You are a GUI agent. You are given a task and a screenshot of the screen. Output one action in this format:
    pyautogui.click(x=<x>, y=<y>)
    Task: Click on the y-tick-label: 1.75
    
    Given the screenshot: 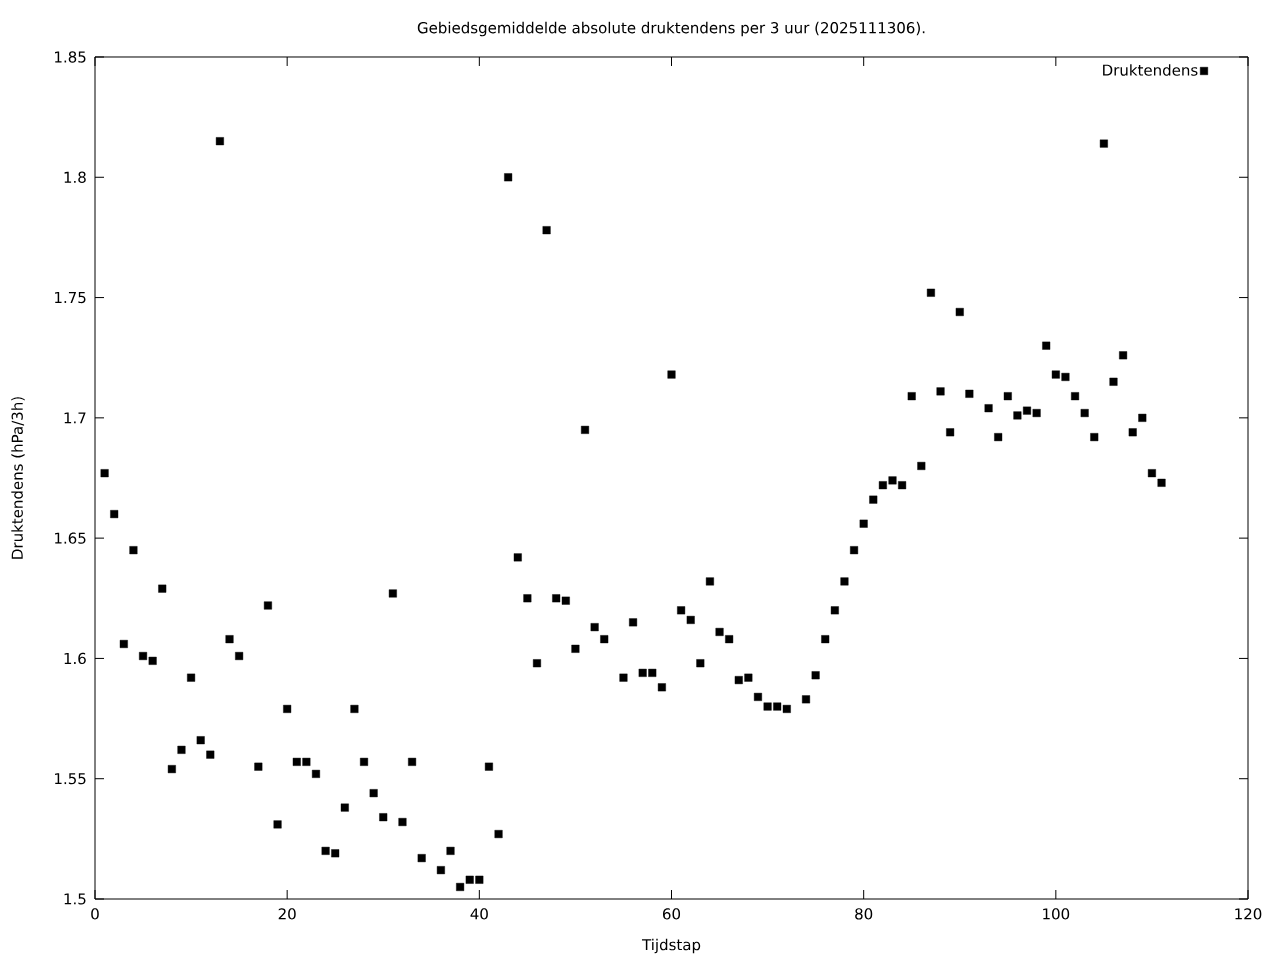 What is the action you would take?
    pyautogui.click(x=70, y=297)
    